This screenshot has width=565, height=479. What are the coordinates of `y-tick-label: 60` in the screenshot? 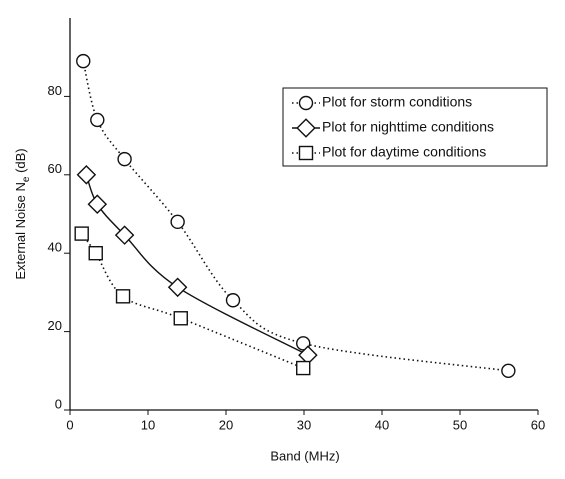 It's located at (55, 168).